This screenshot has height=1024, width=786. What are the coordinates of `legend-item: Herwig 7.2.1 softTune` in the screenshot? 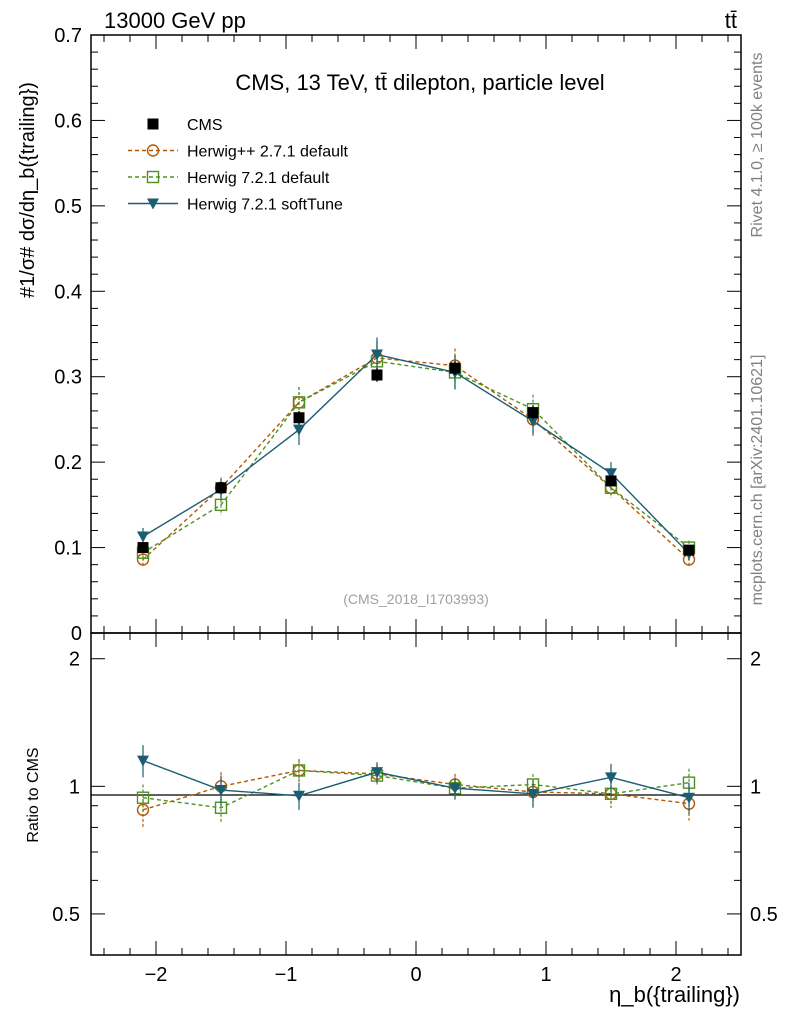 It's located at (235, 205).